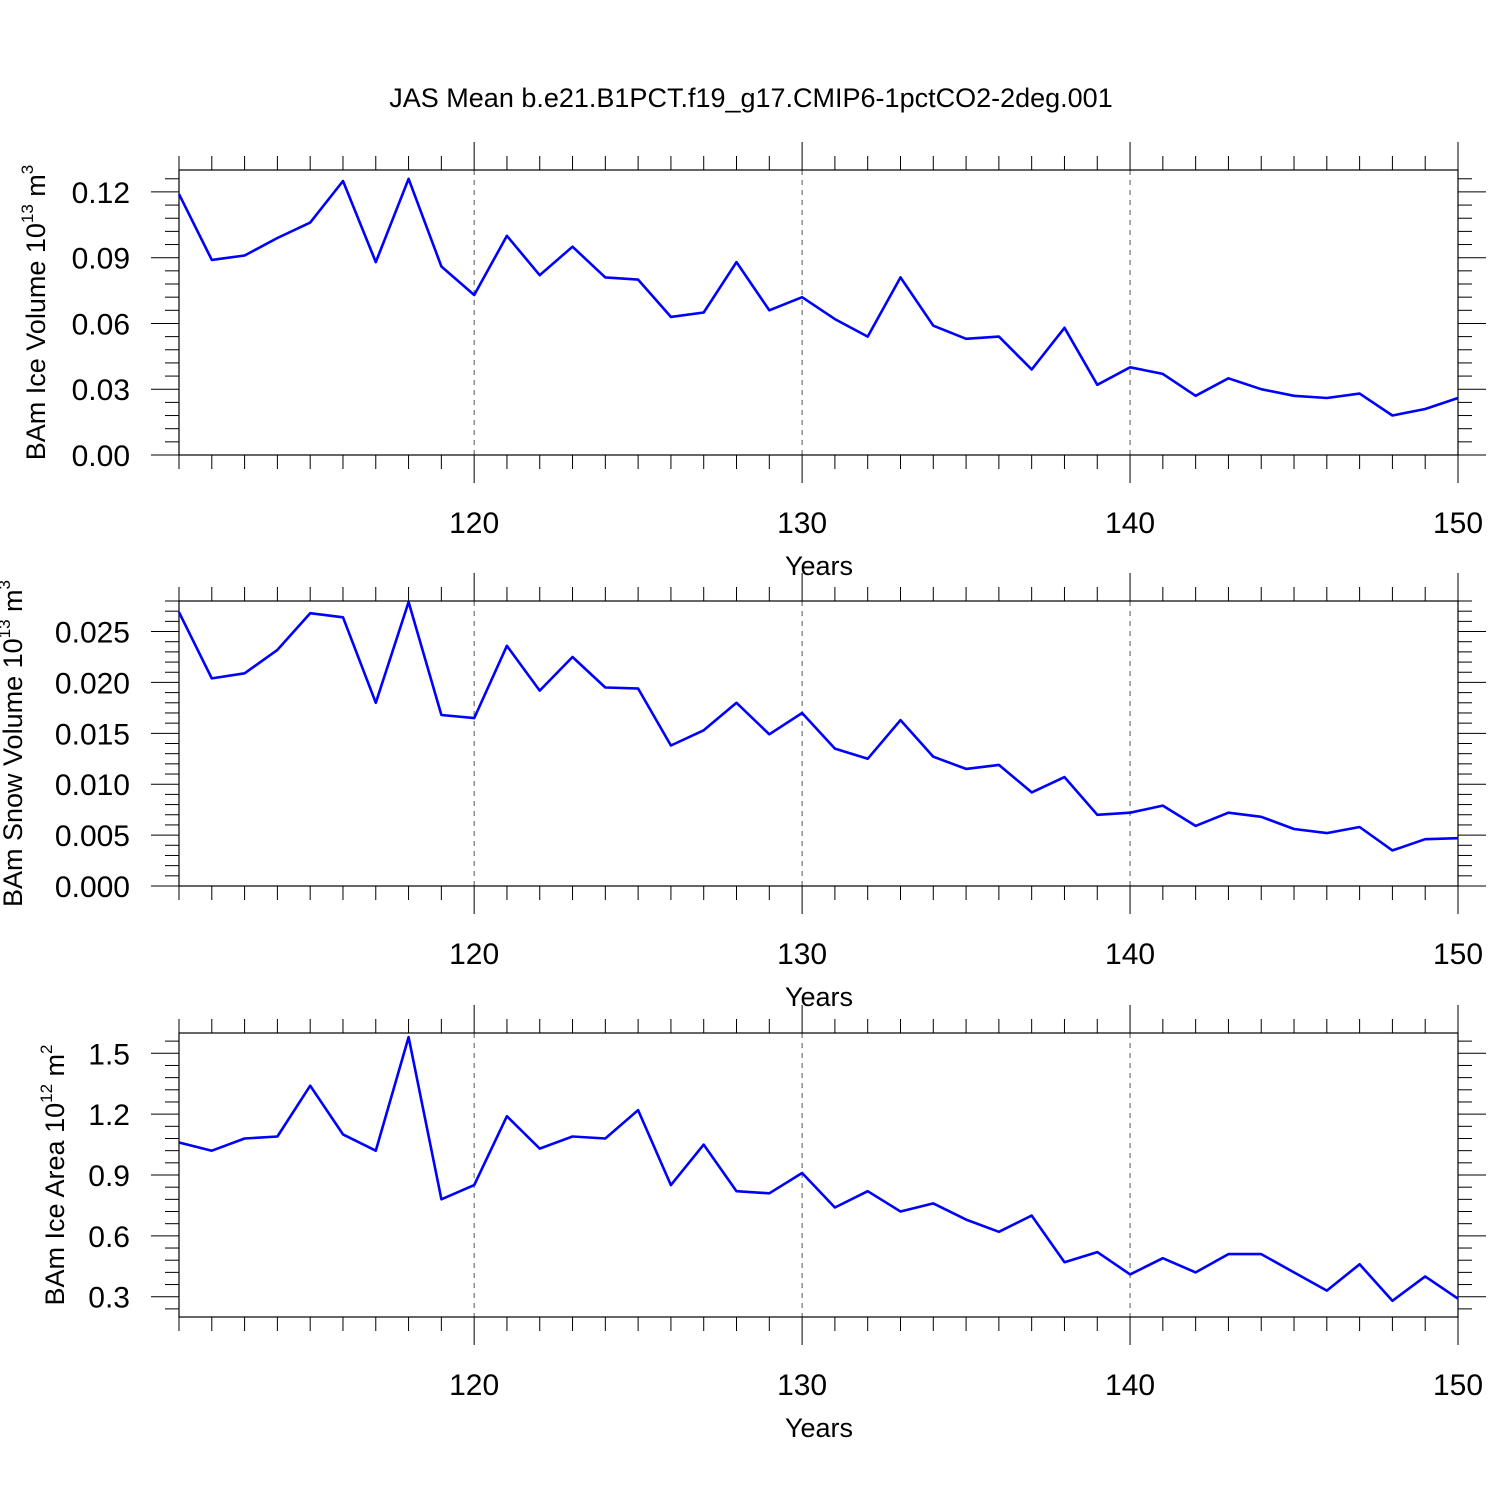 Image resolution: width=1500 pixels, height=1500 pixels. What do you see at coordinates (92, 836) in the screenshot?
I see `y-tick-label: 0.005` at bounding box center [92, 836].